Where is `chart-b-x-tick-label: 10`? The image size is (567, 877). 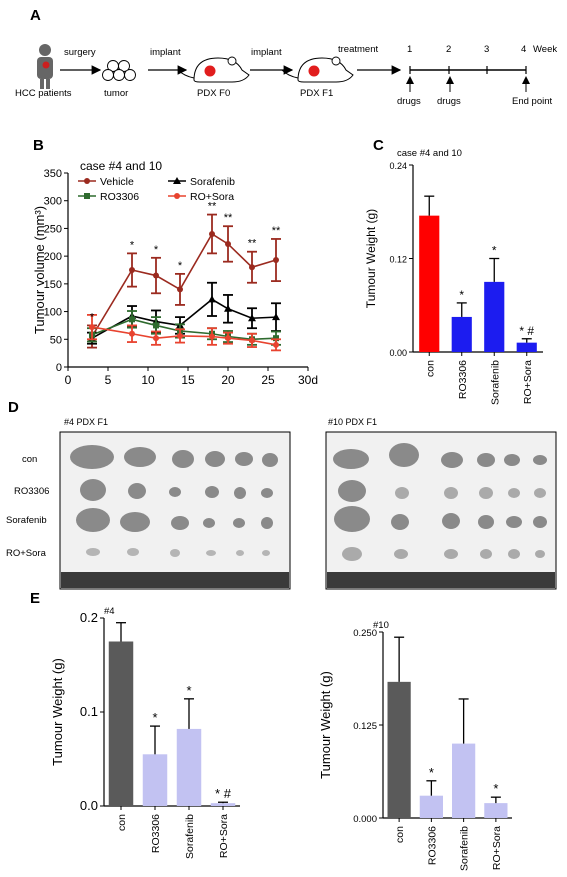 chart-b-x-tick-label: 10 is located at coordinates (148, 380).